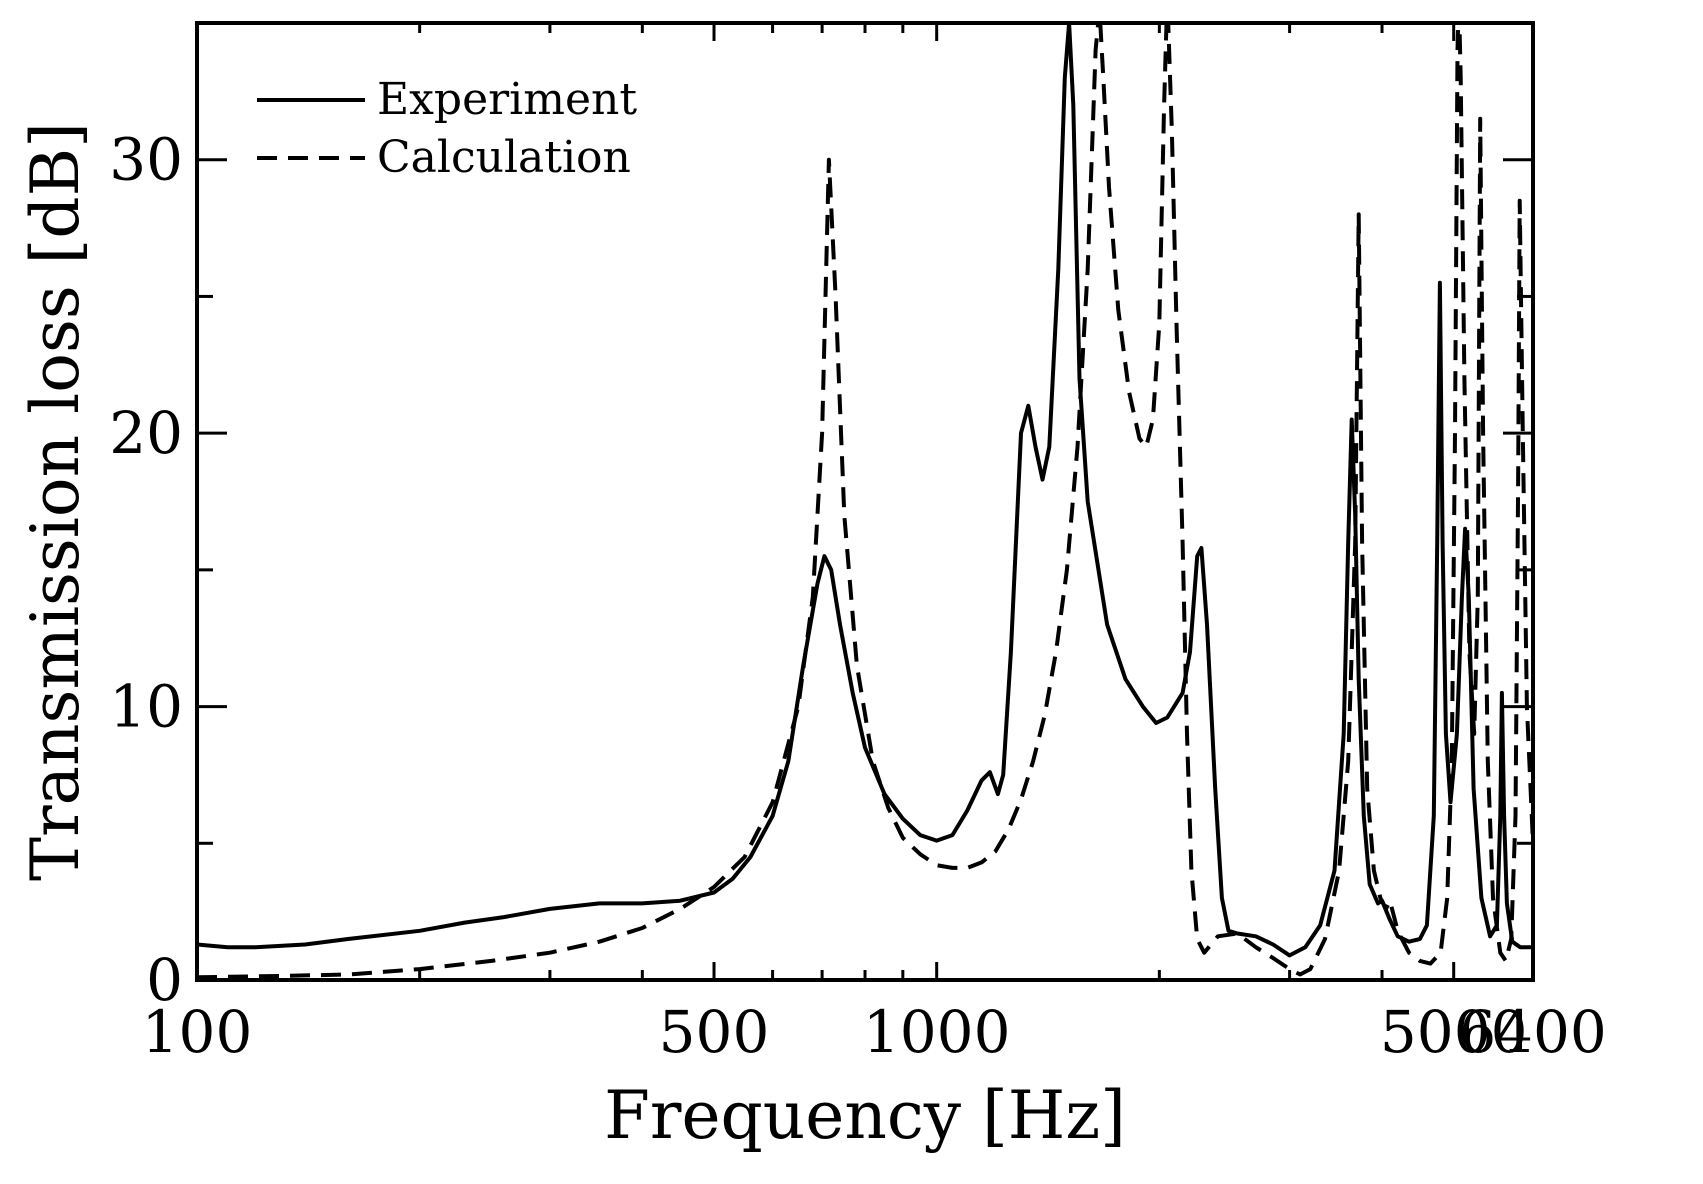  I want to click on legend-label-calculation: Calculation, so click(504, 157).